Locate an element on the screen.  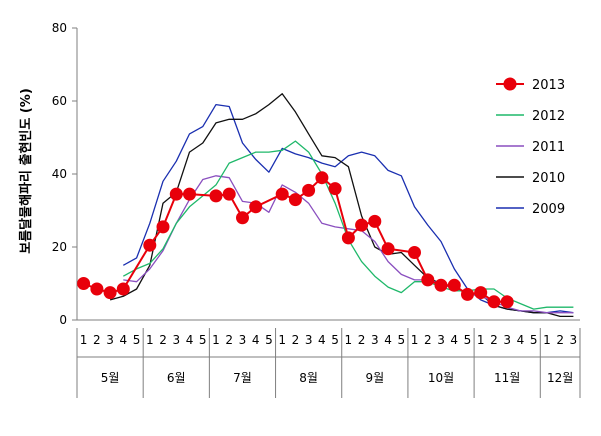
legend-marker-2013 is located at coordinates (510, 84).